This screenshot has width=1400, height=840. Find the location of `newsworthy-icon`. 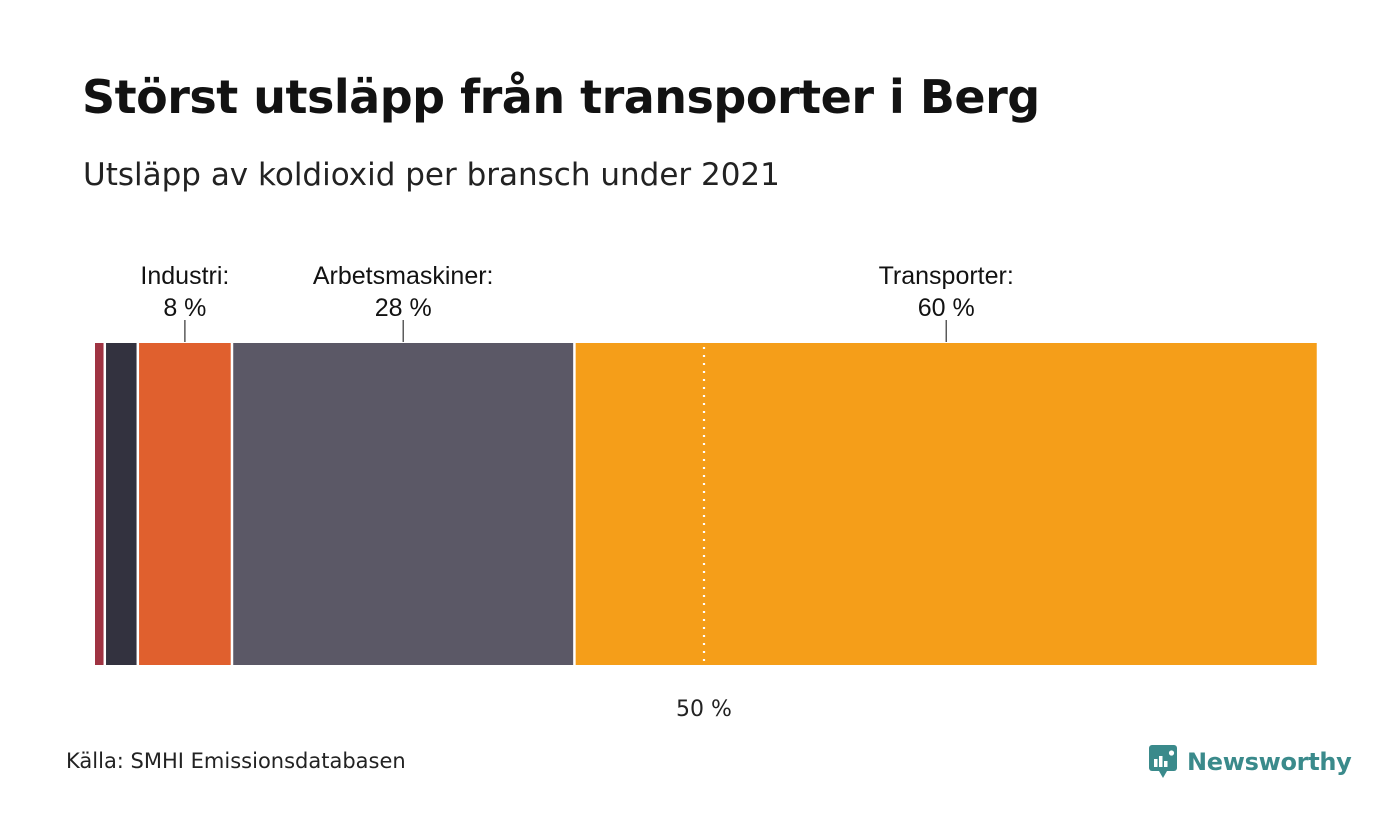

newsworthy-icon is located at coordinates (1163, 761).